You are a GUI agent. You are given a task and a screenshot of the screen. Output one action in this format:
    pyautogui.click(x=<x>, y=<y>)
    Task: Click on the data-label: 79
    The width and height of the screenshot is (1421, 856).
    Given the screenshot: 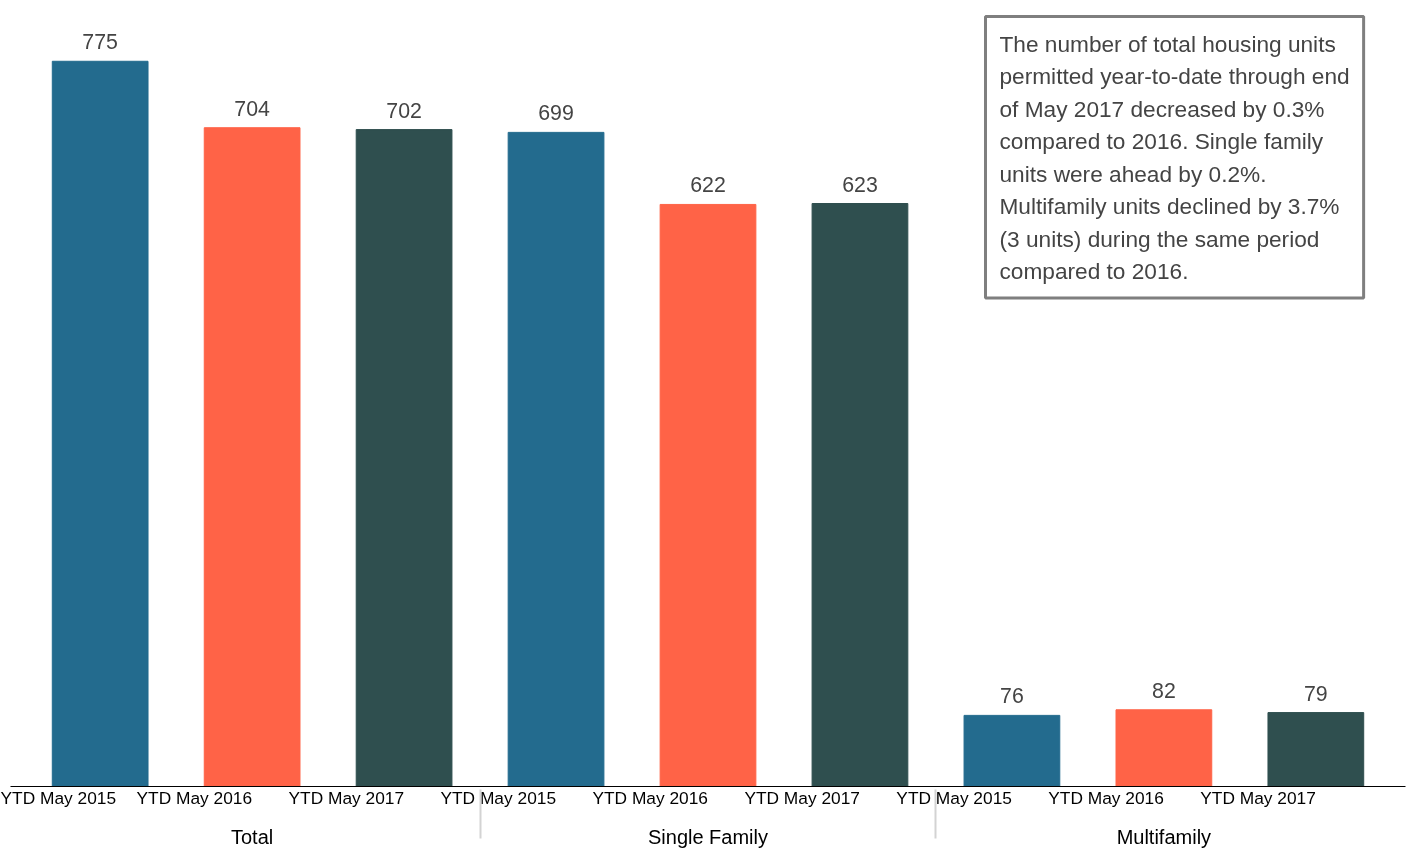 What is the action you would take?
    pyautogui.click(x=1315, y=693)
    